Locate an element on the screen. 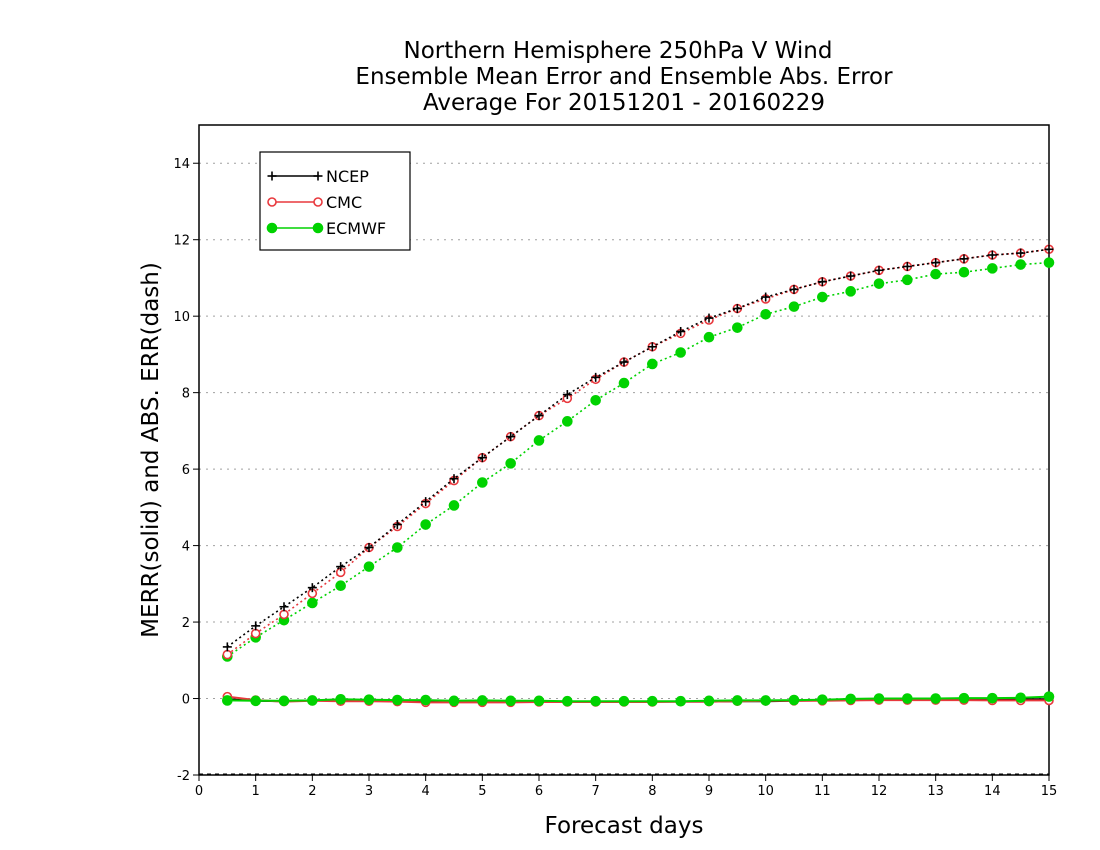 This screenshot has width=1100, height=850. x-tick-label: 0 is located at coordinates (199, 791).